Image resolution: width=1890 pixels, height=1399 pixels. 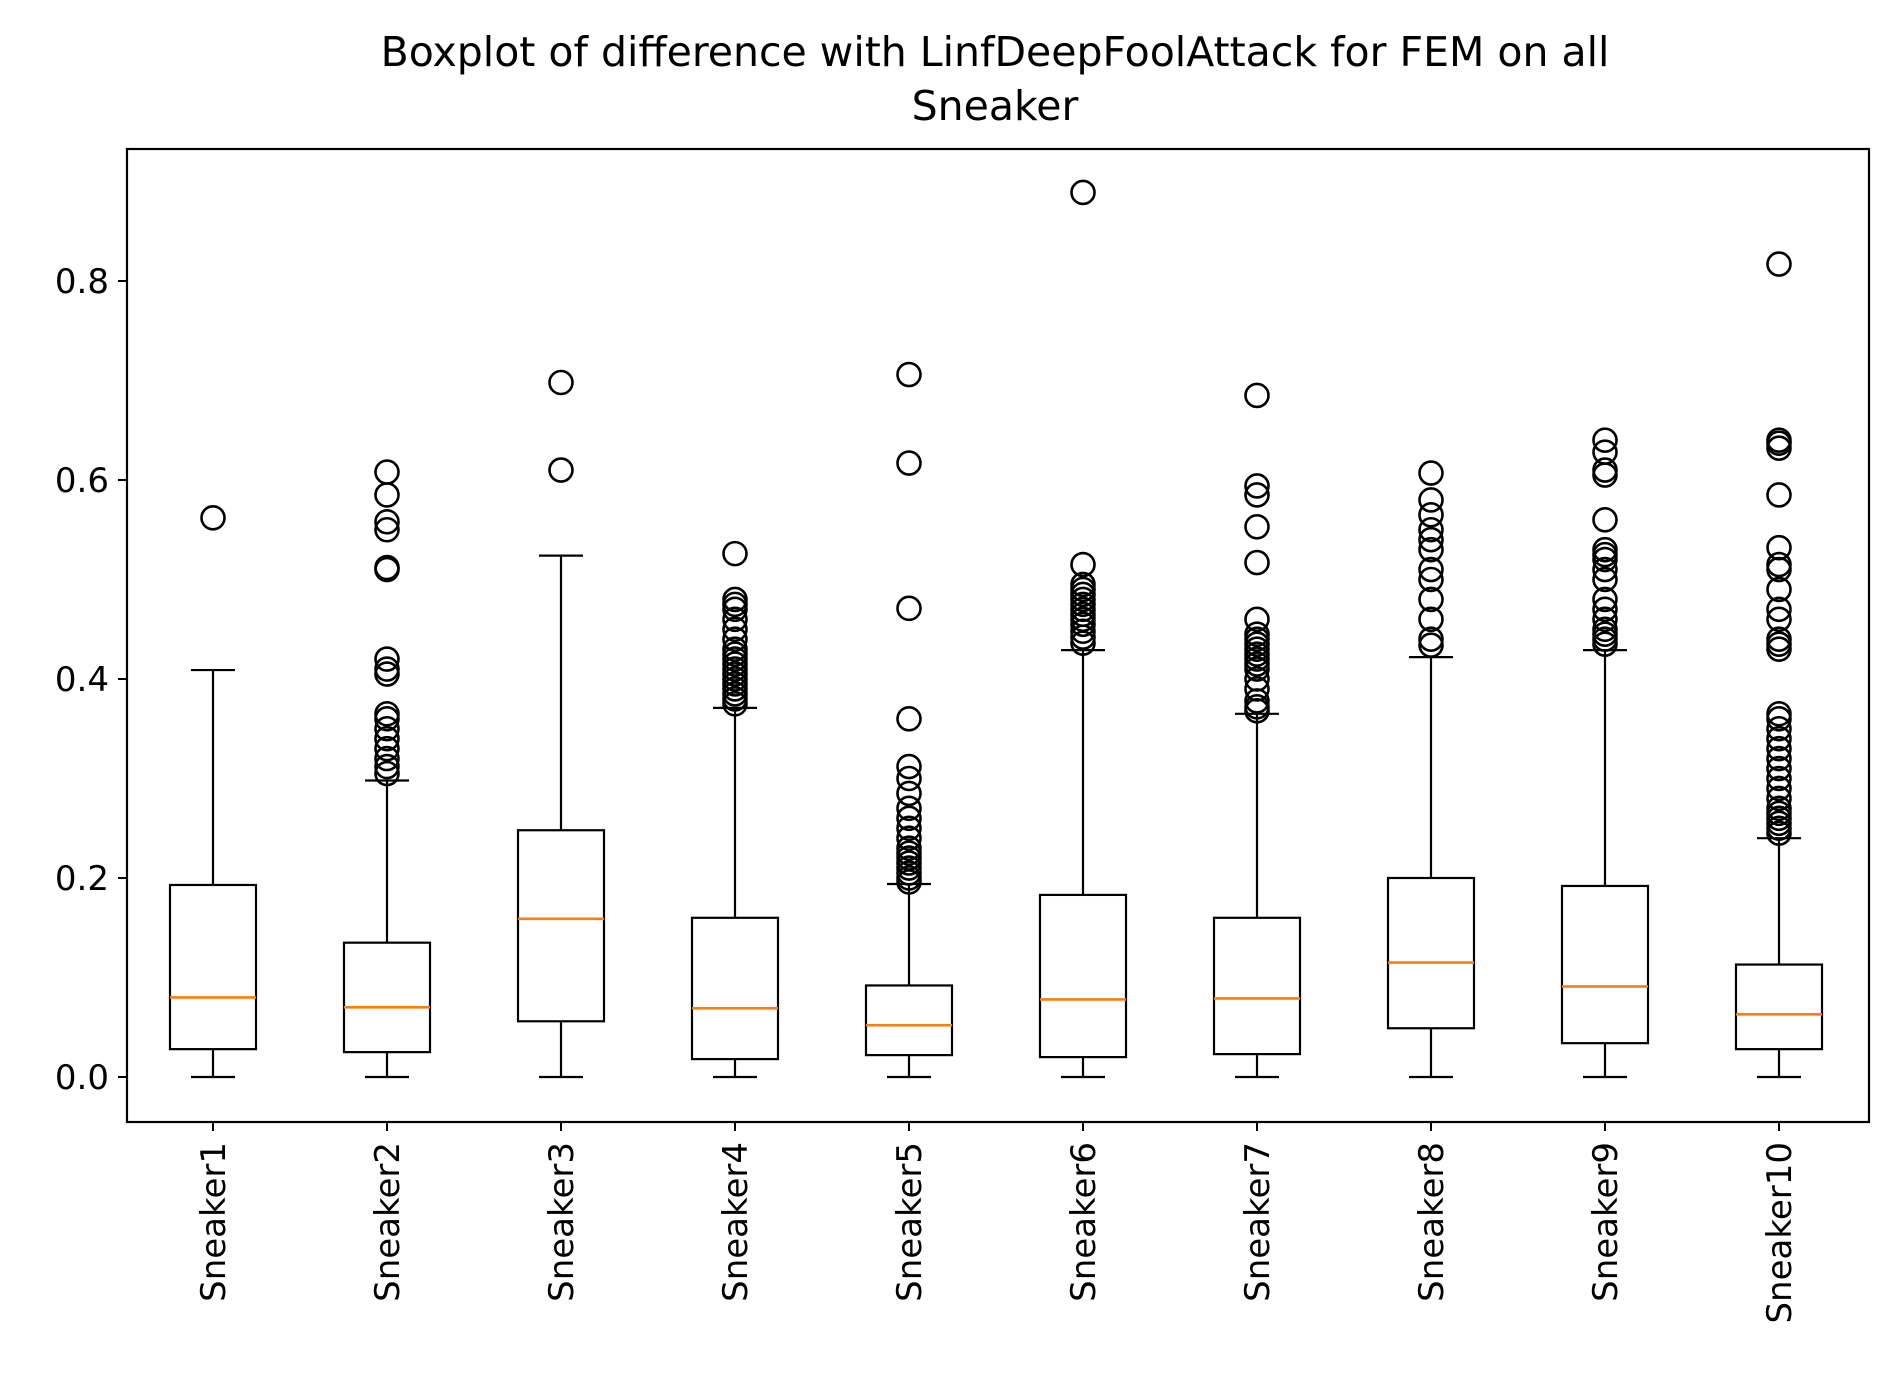 What do you see at coordinates (1780, 1233) in the screenshot?
I see `x-tick-label: Sneaker10` at bounding box center [1780, 1233].